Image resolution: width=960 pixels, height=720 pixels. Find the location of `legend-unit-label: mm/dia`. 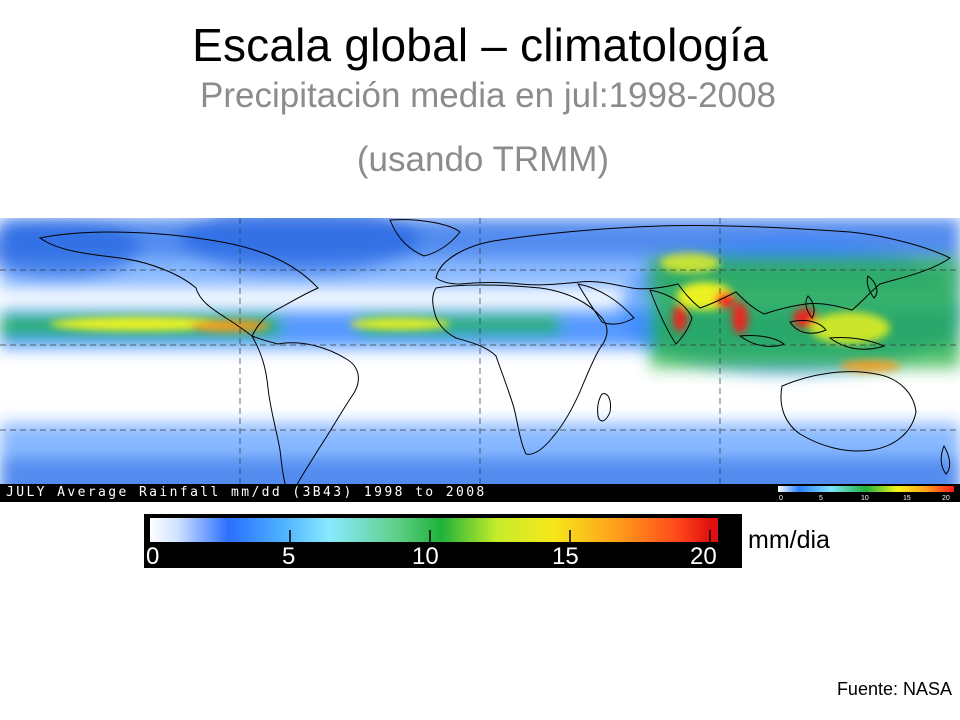

legend-unit-label: mm/dia is located at coordinates (789, 540).